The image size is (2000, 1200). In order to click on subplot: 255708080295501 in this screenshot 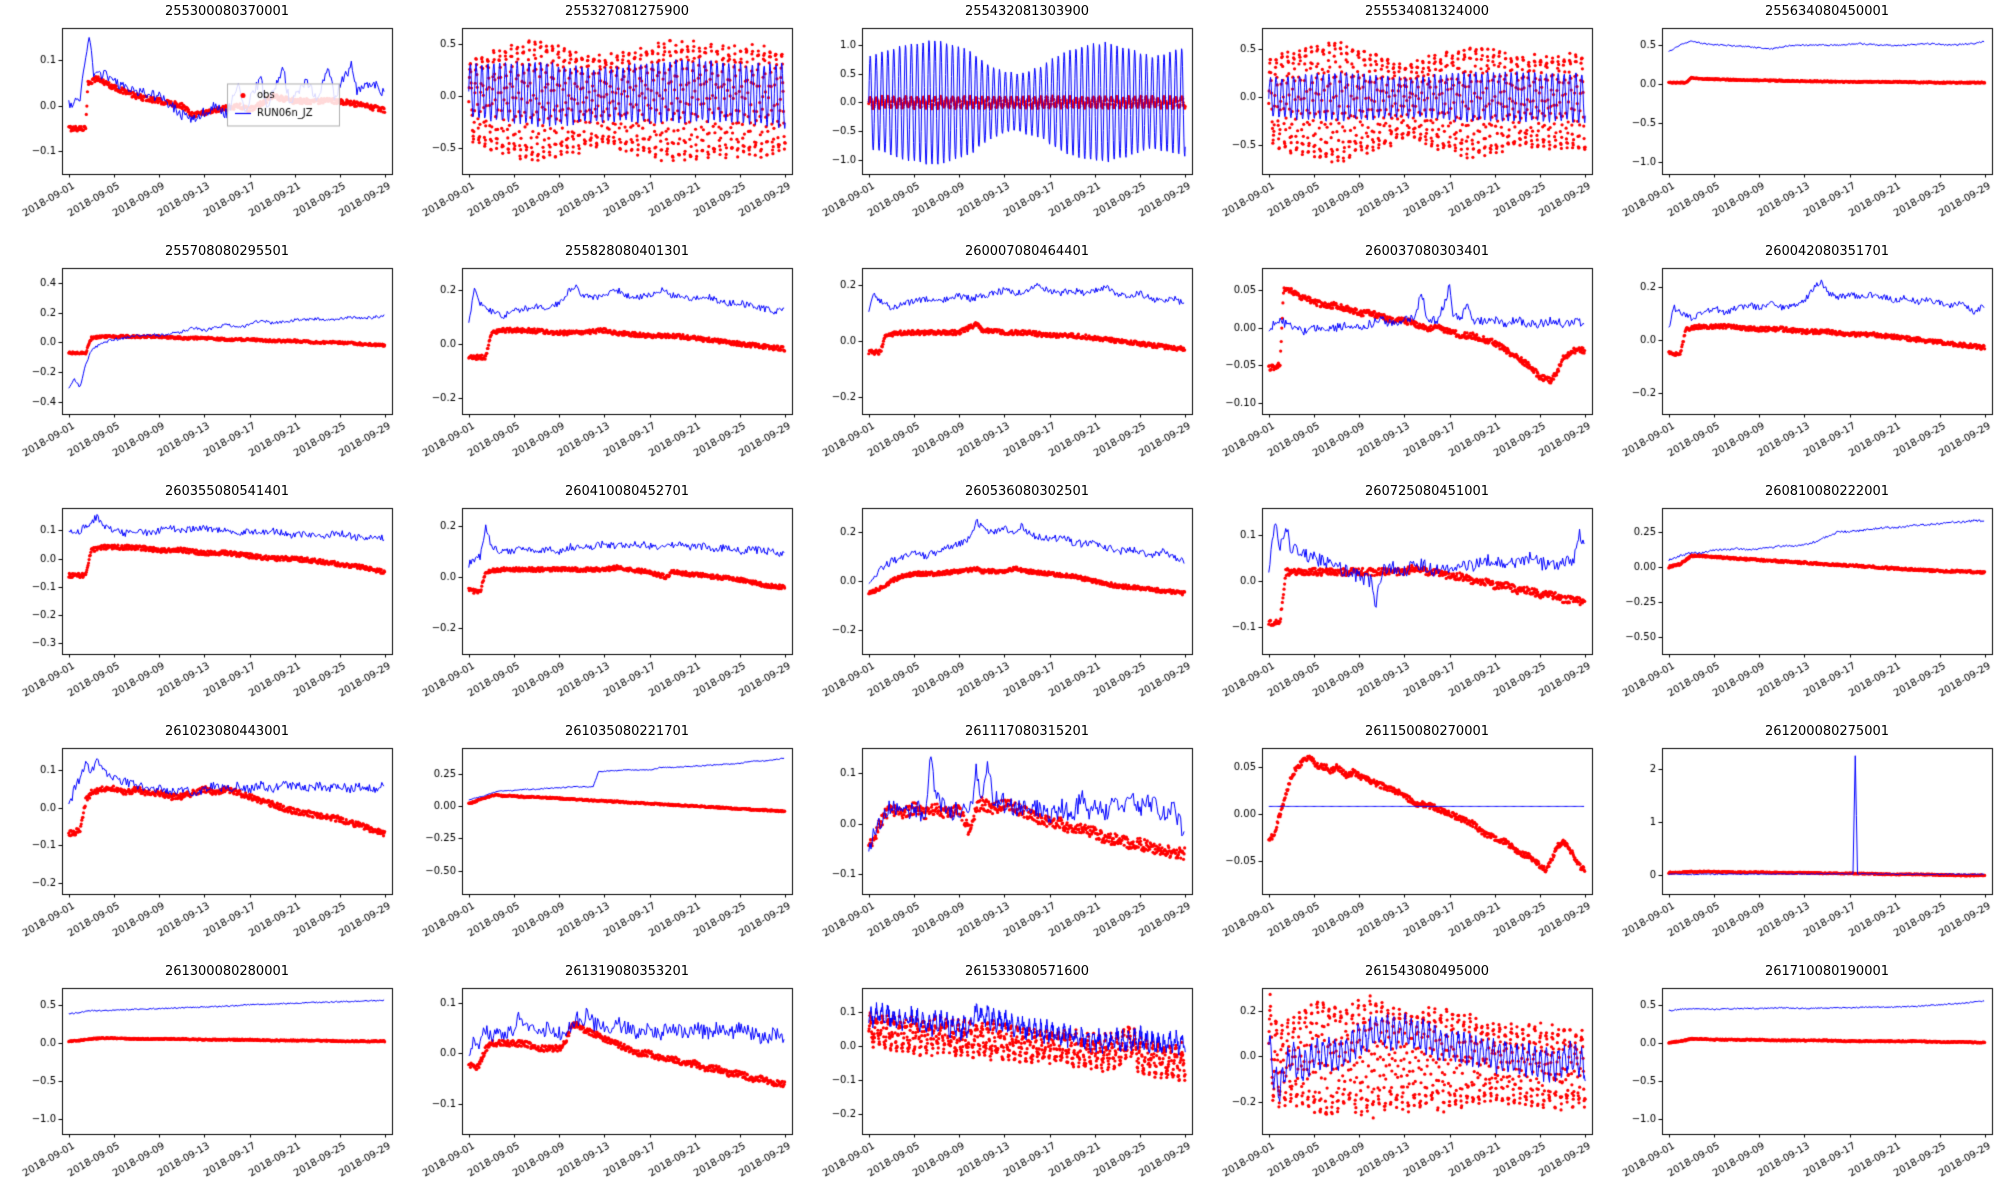, I will do `click(200, 360)`.